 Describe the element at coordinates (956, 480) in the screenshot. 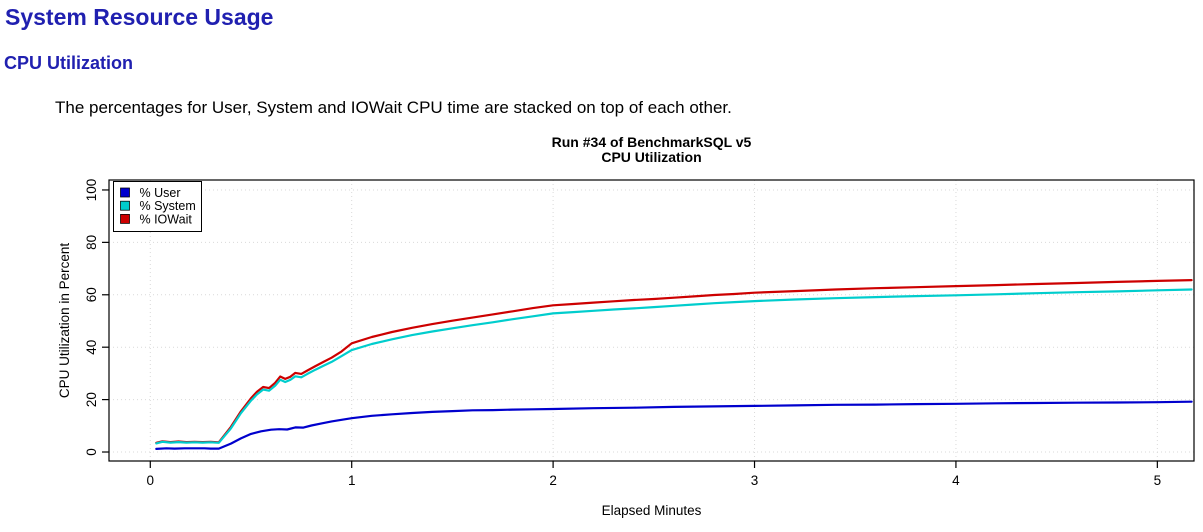

I see `x-tick-label: 4` at that location.